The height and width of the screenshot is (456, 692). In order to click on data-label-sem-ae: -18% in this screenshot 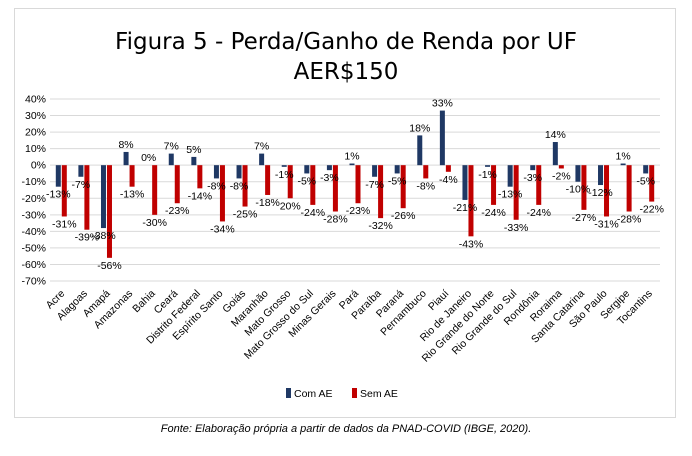, I will do `click(267, 203)`.